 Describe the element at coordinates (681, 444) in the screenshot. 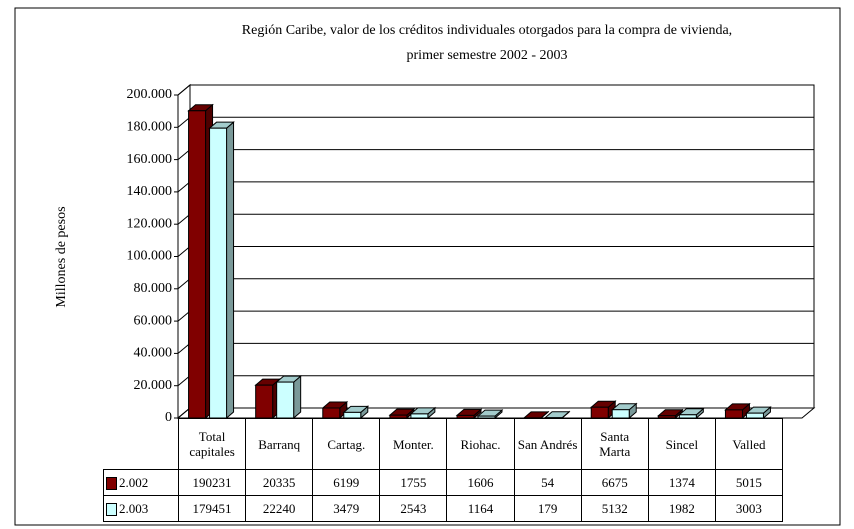

I see `x-tick-label: Sincel` at that location.